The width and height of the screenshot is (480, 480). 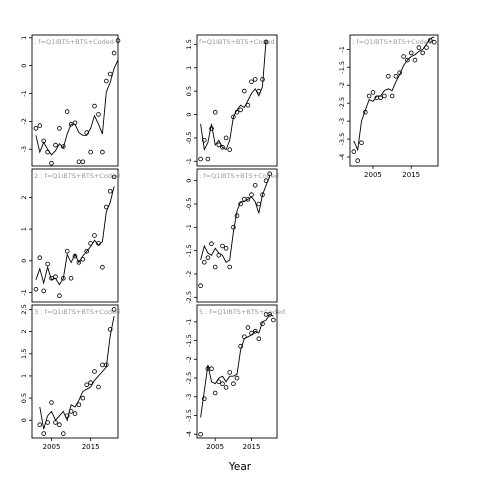 I want to click on x-tick-label: 2005, so click(x=215, y=447).